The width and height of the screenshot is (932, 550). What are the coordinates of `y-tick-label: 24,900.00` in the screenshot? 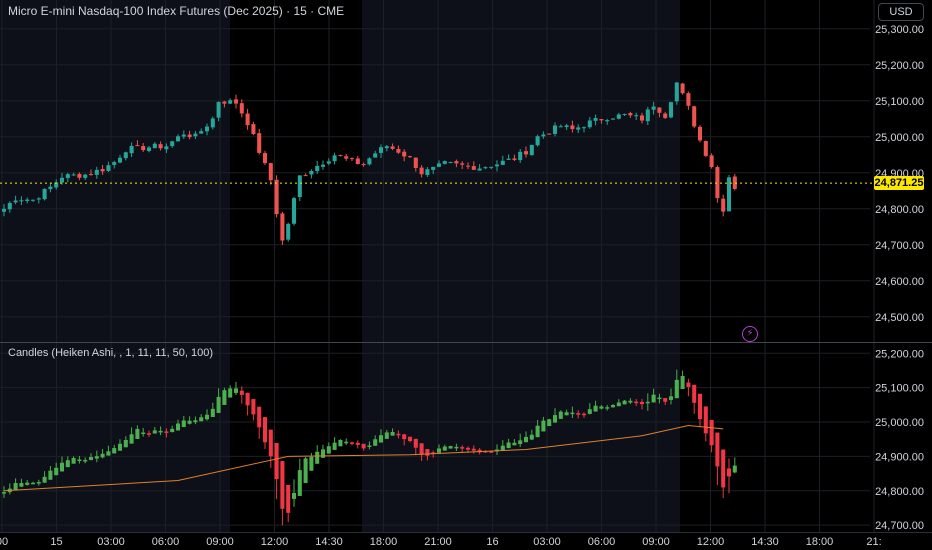 It's located at (899, 457).